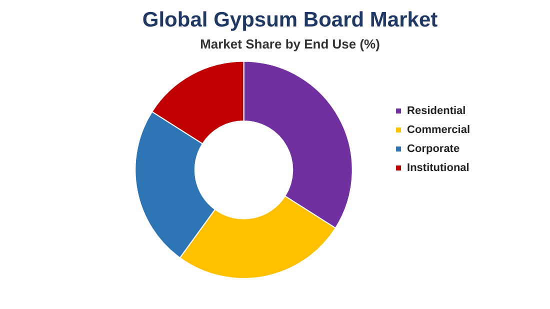  Describe the element at coordinates (433, 149) in the screenshot. I see `legend-label: Corporate` at that location.